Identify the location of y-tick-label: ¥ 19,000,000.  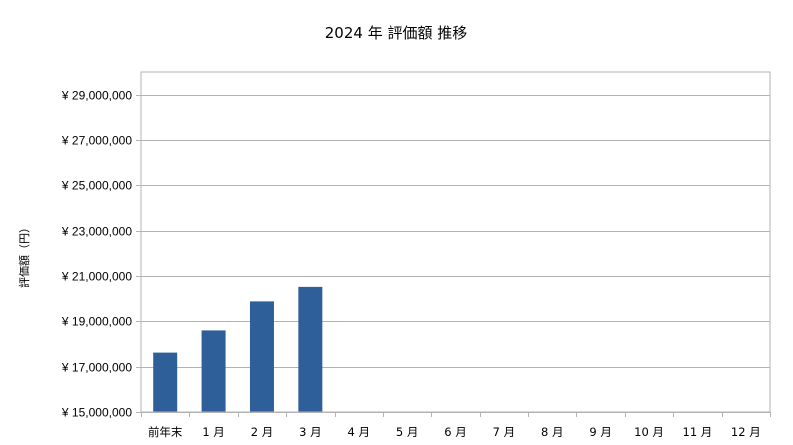
(96, 322).